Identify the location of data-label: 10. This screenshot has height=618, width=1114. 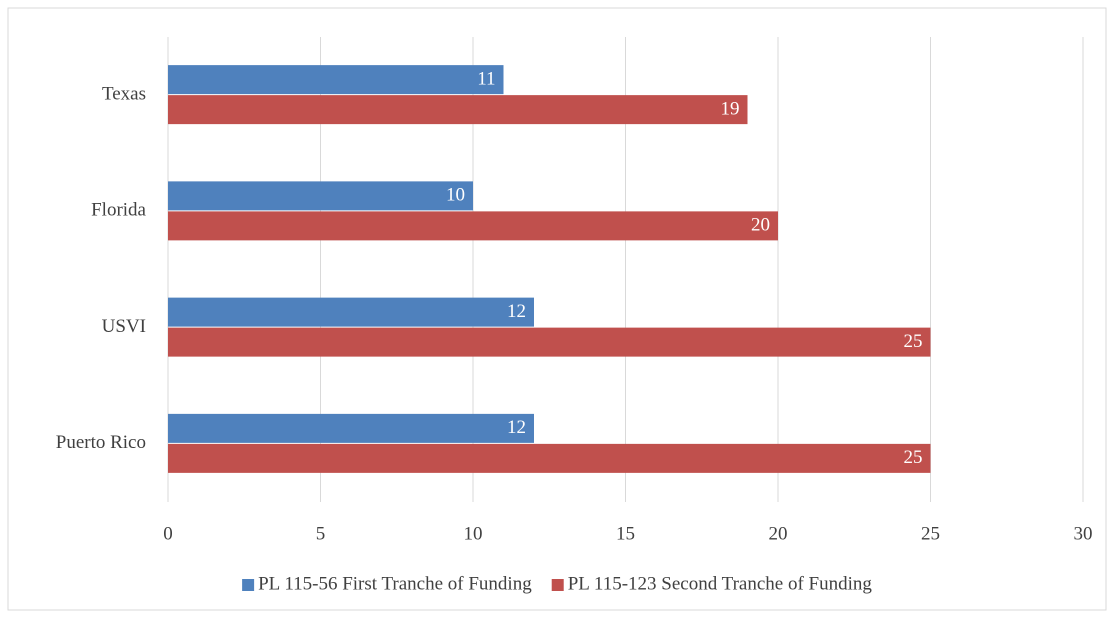
(455, 195).